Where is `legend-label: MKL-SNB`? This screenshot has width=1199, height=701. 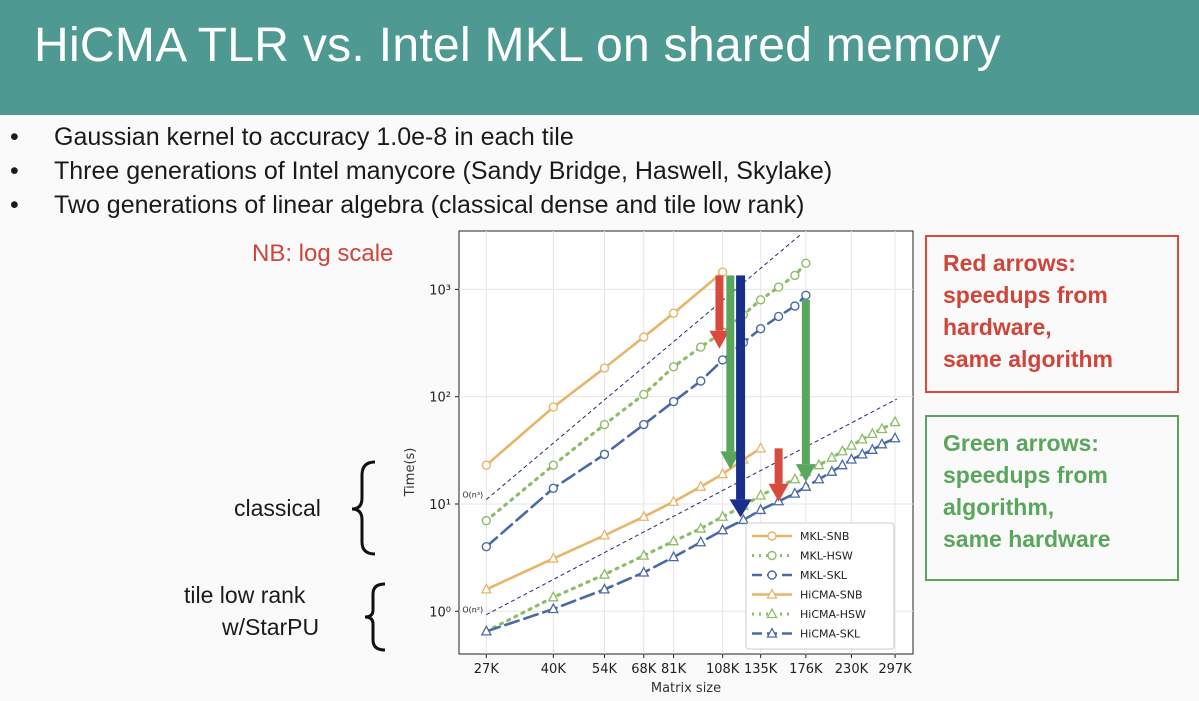
legend-label: MKL-SNB is located at coordinates (824, 536).